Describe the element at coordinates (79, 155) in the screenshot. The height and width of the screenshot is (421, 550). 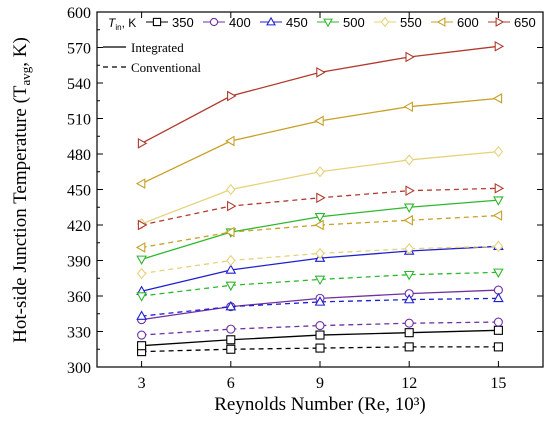
I see `y-tick-label: 480` at that location.